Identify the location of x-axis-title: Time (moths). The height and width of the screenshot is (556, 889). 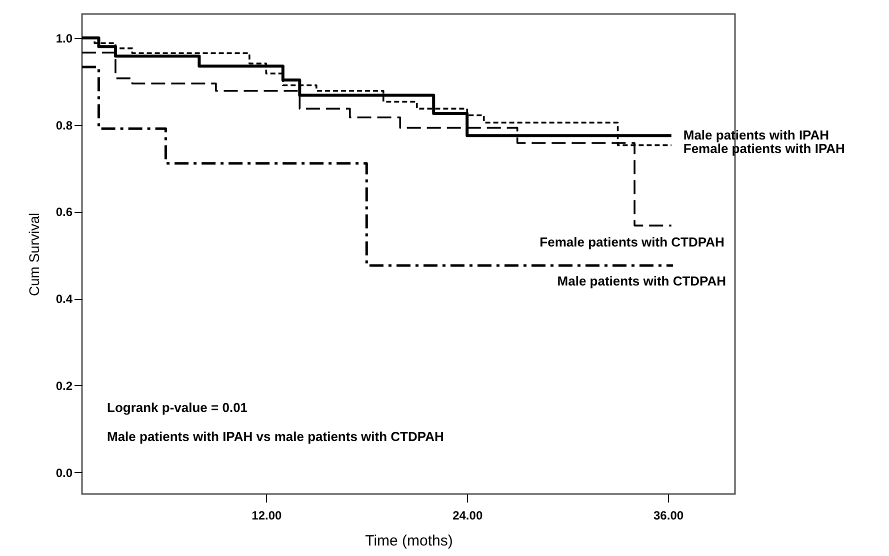
(409, 541).